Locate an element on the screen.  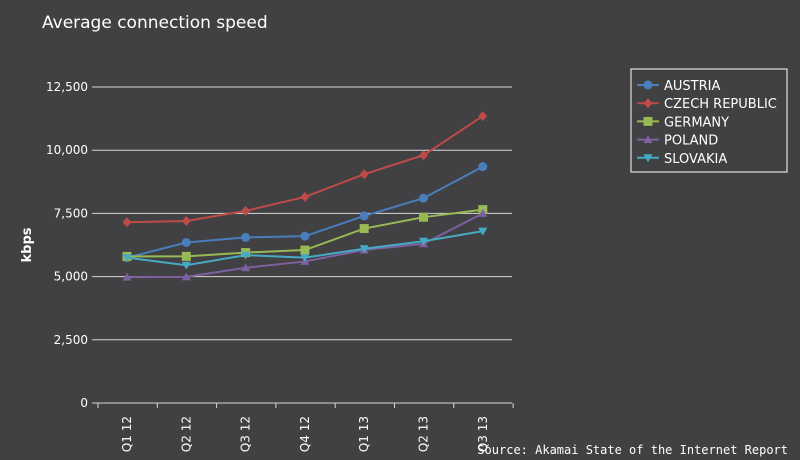
legend-item-poland: POLAND is located at coordinates (677, 141).